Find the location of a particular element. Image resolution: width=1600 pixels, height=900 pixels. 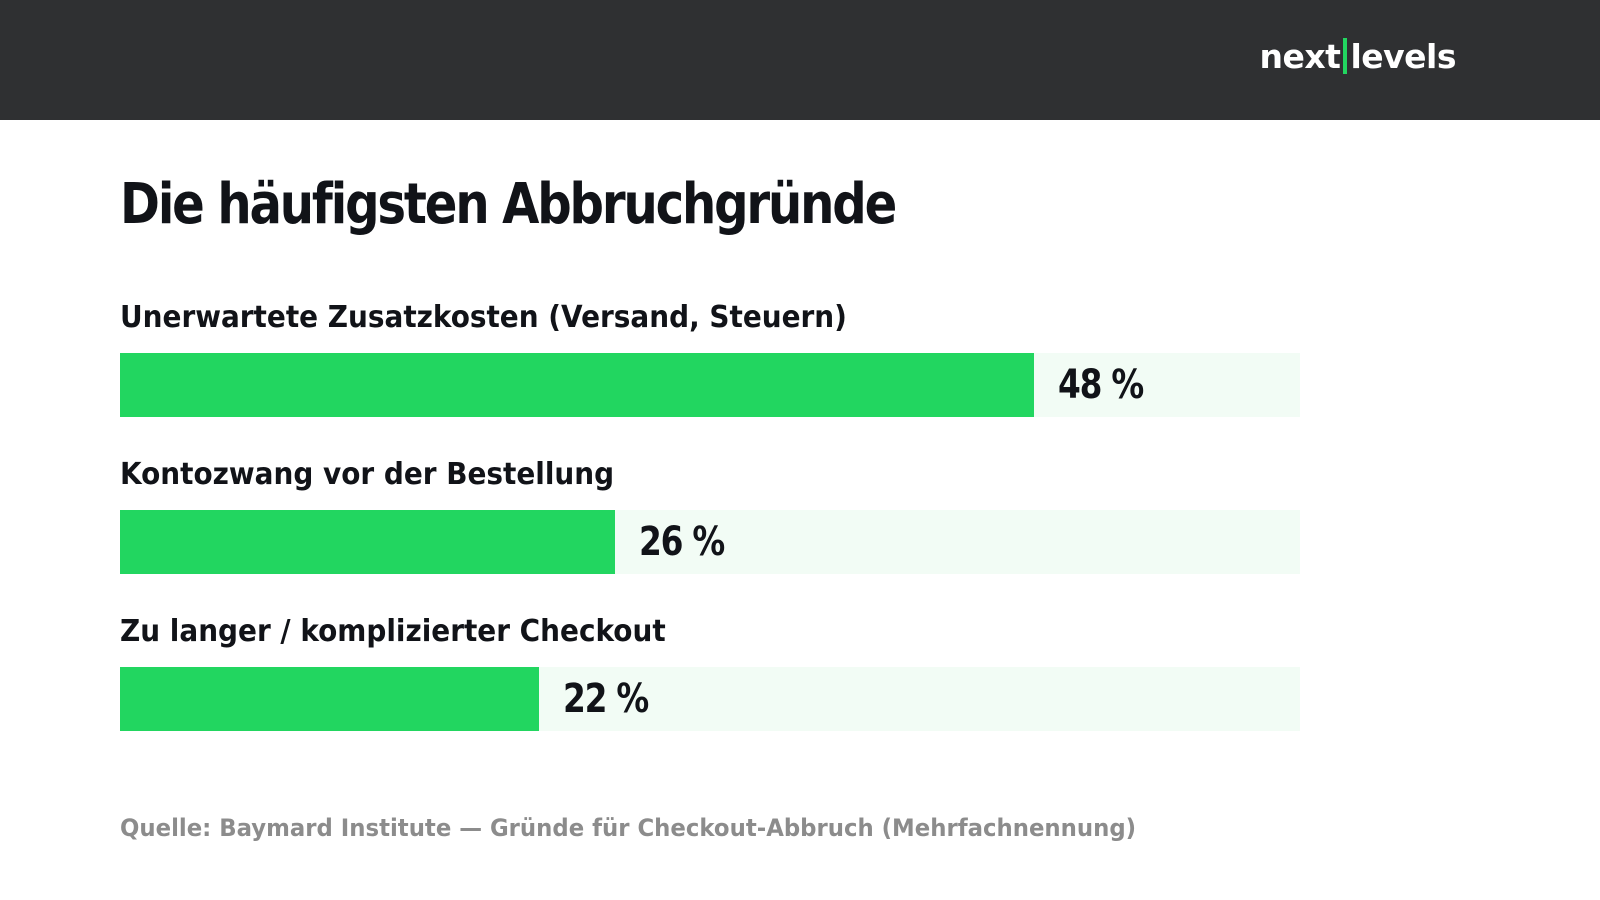

bar-label: Zu langer / komplizierter Checkout is located at coordinates (393, 631).